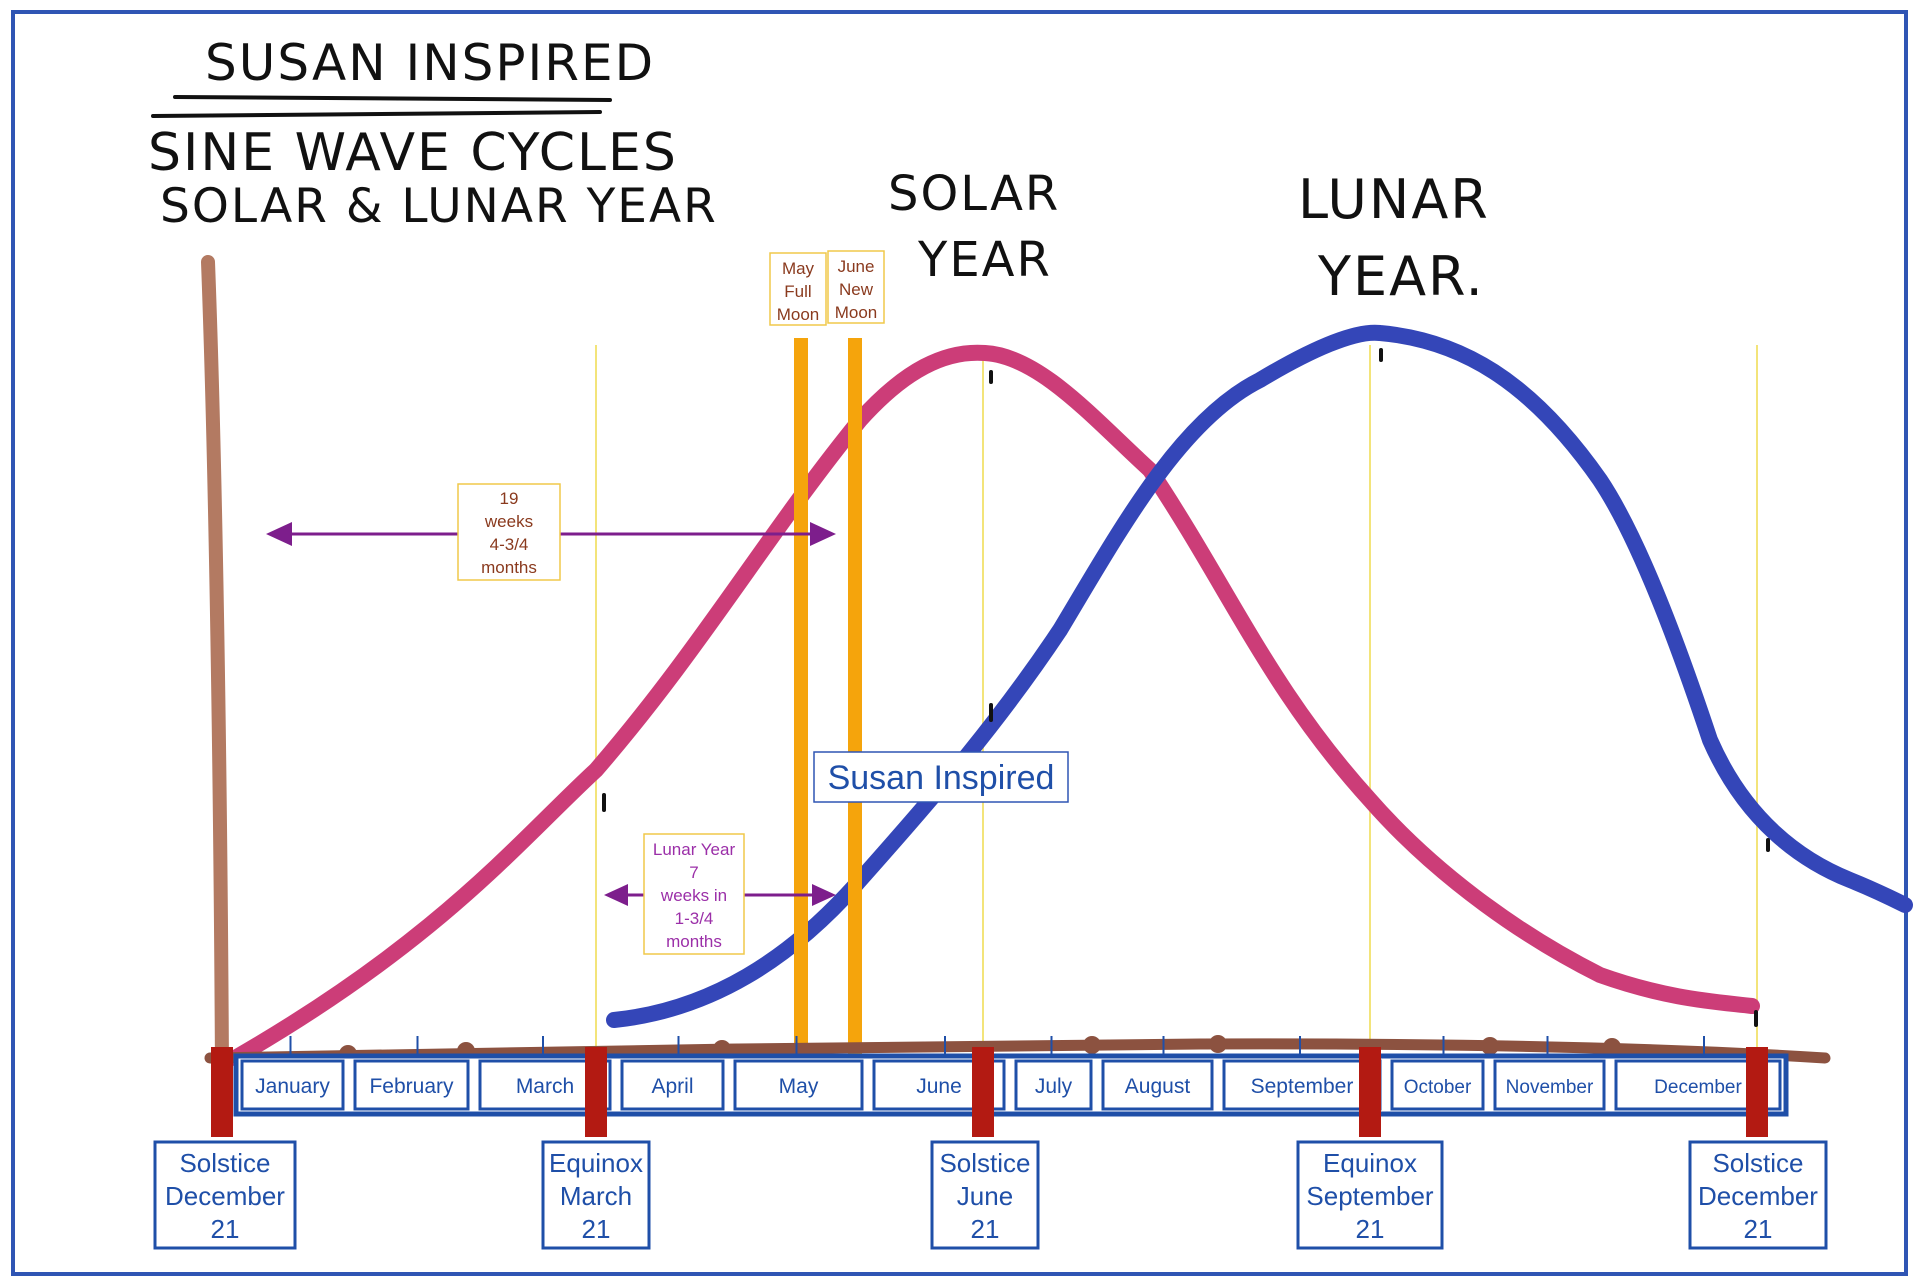 This screenshot has height=1284, width=1920. I want to click on title-line-2: SINE WAVE CYCLES, so click(413, 153).